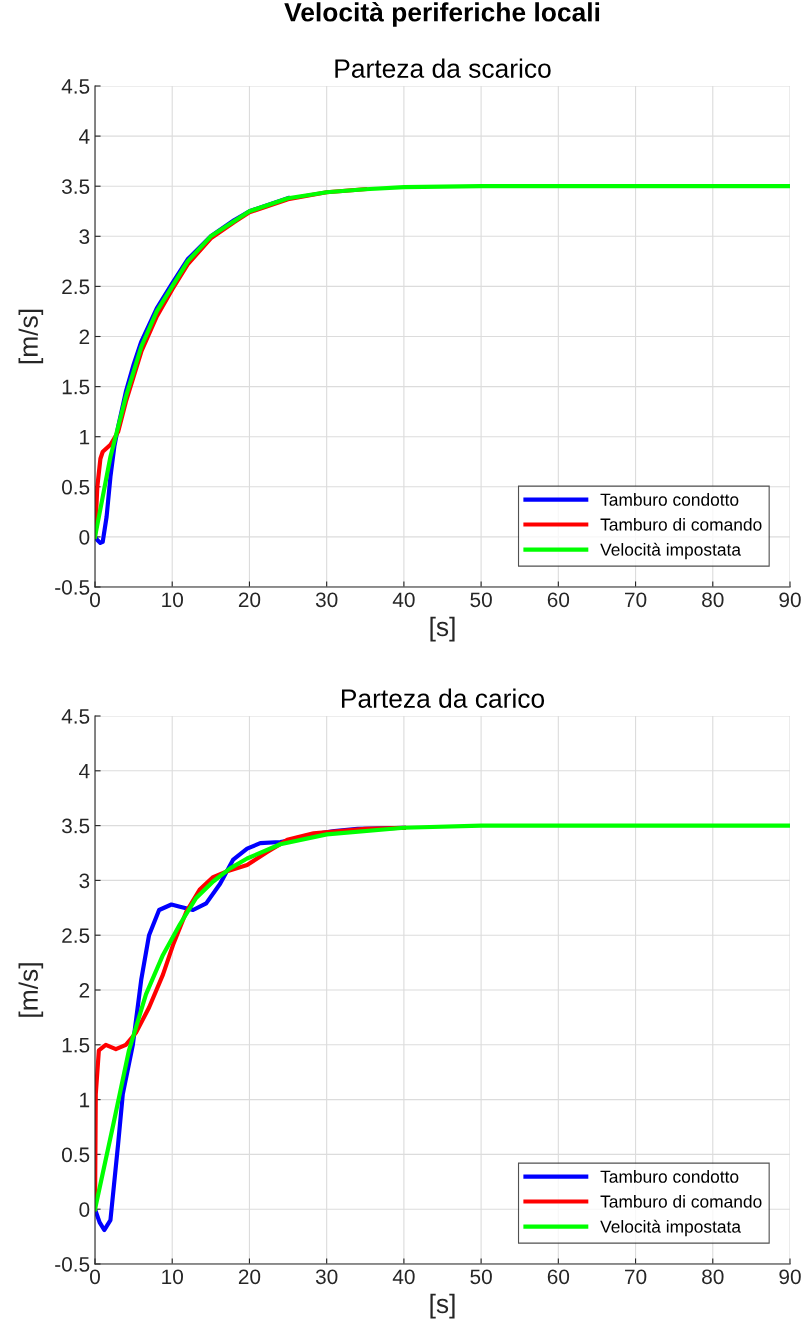 The height and width of the screenshot is (1344, 808). Describe the element at coordinates (442, 14) in the screenshot. I see `chart-title: Velocità periferiche locali` at that location.